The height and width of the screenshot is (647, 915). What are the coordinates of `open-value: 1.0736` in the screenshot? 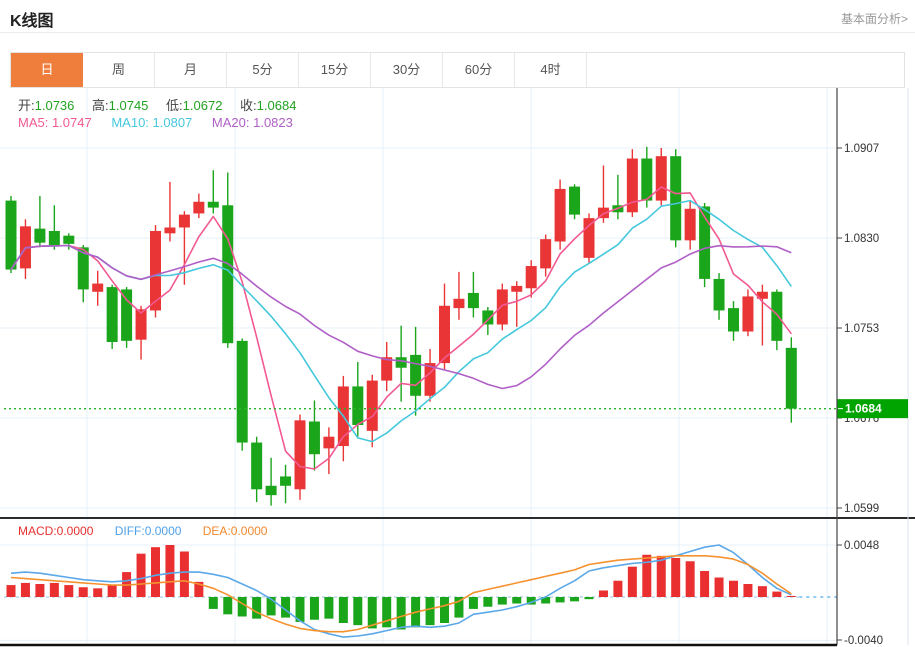 It's located at (54, 105).